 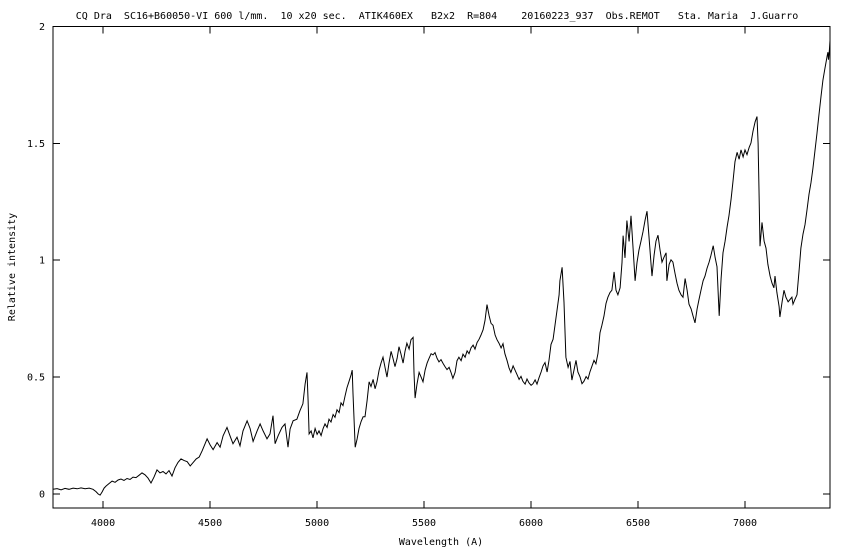 What do you see at coordinates (36, 378) in the screenshot?
I see `y-tick-label: 0.5` at bounding box center [36, 378].